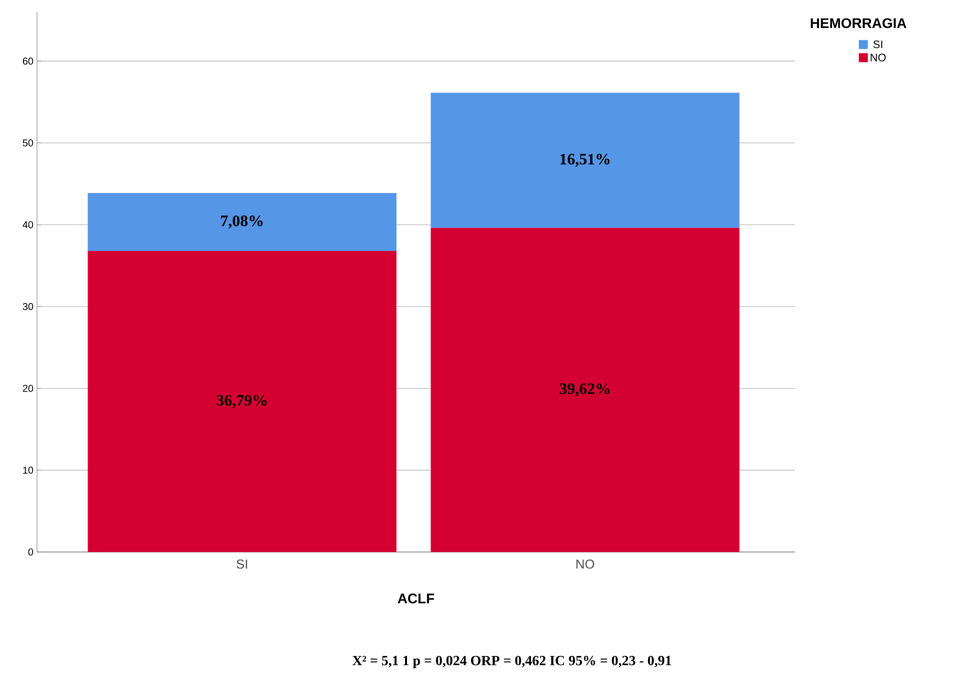  What do you see at coordinates (28, 142) in the screenshot?
I see `y-tick-label: 50` at bounding box center [28, 142].